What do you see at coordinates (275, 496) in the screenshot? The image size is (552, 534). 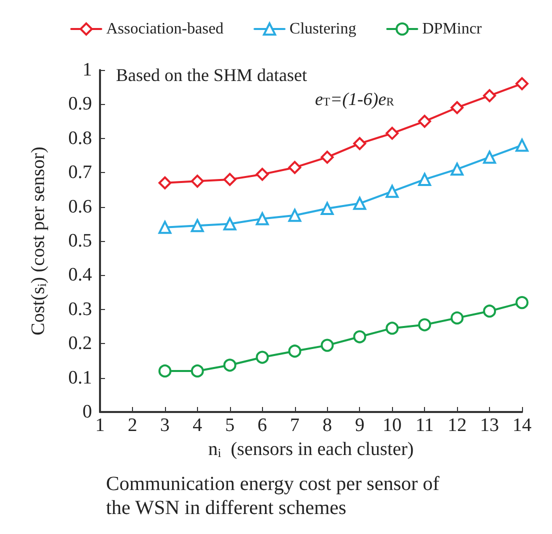 I see `text: Communication energy cost per sensor of the WSN in different schemes` at bounding box center [275, 496].